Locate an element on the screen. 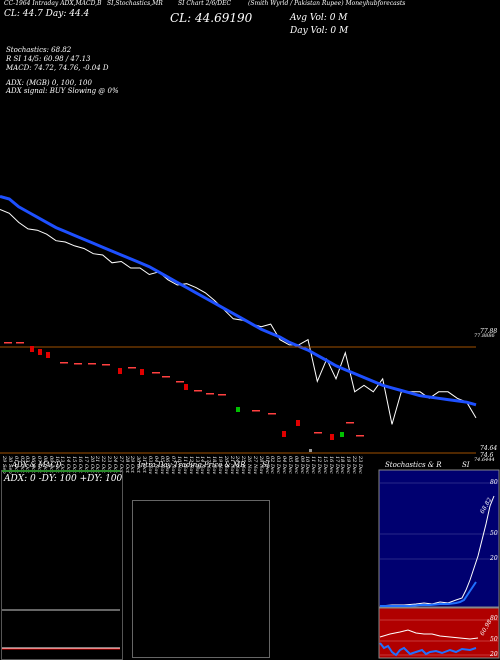  axis-bottom-label-1: 74.64 is located at coordinates (489, 448).